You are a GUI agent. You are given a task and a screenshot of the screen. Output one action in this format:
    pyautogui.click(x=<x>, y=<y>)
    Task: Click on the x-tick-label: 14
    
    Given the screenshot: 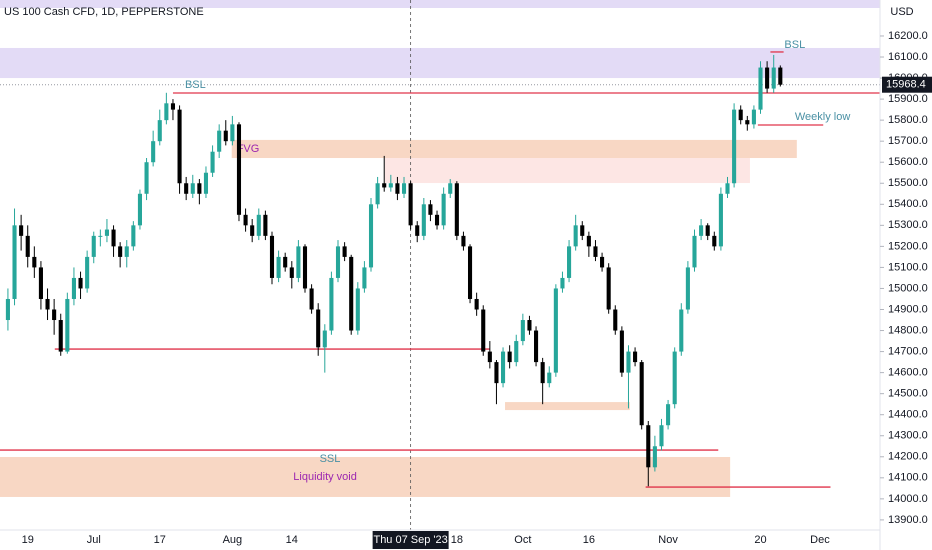 What is the action you would take?
    pyautogui.click(x=292, y=540)
    